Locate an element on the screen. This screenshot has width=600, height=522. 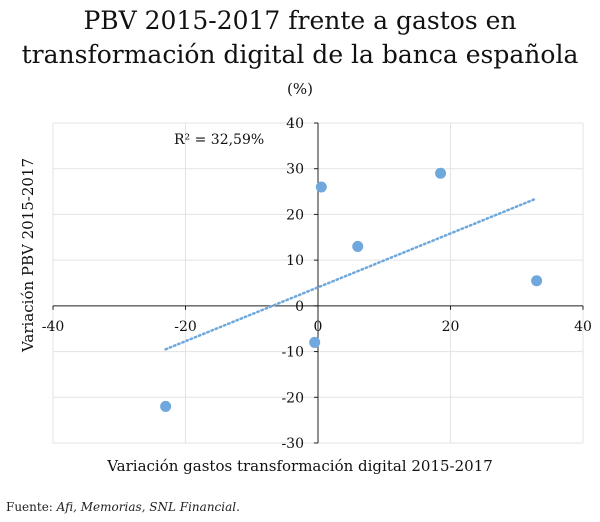
y-tick-label: 10 is located at coordinates (295, 261).